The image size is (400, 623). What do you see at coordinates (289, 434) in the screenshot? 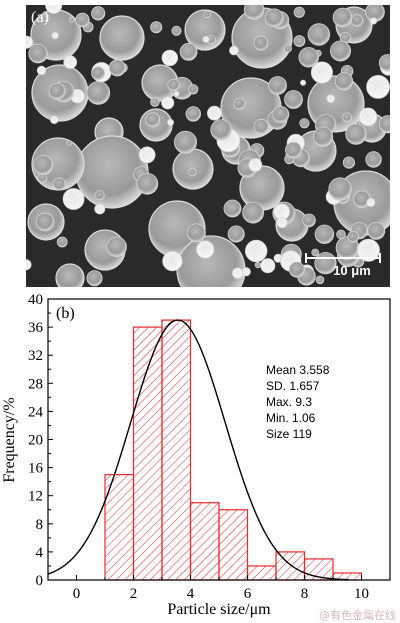
I see `stat-entry: Size 119` at bounding box center [289, 434].